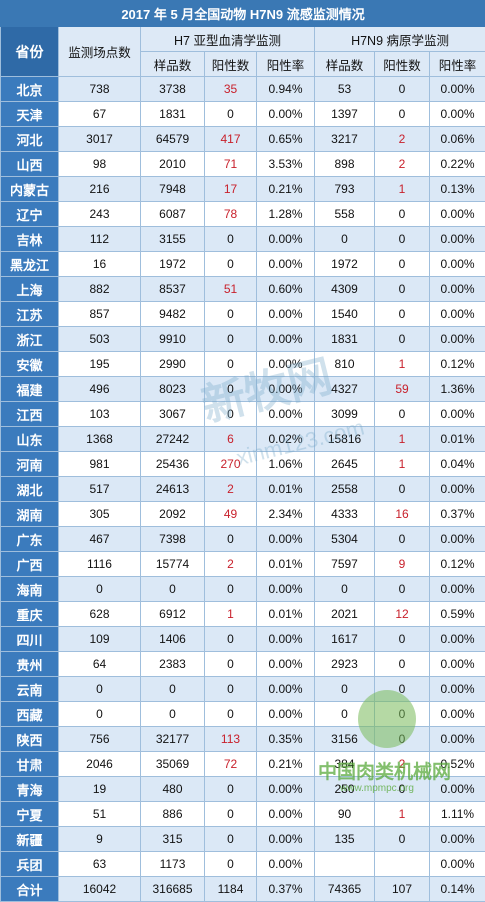 The height and width of the screenshot is (902, 485). I want to click on cell-h7-rate: 0.21%, so click(286, 764).